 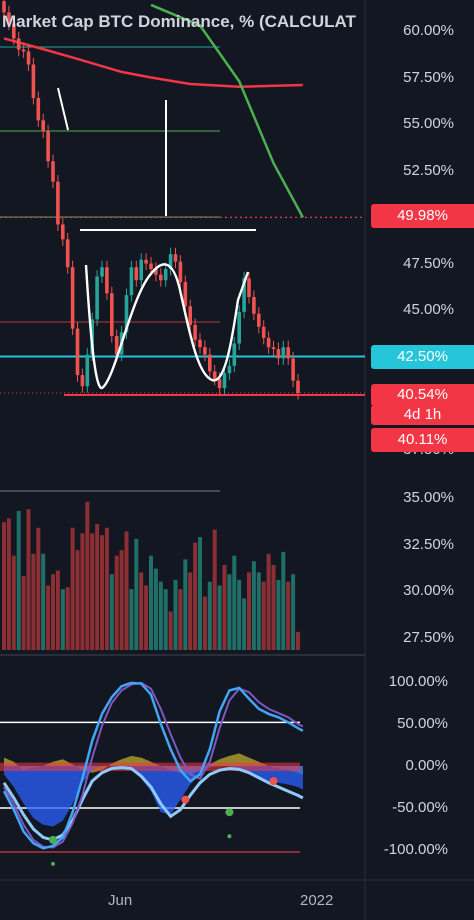 I want to click on price-tick-label: 27.50%, so click(x=428, y=637).